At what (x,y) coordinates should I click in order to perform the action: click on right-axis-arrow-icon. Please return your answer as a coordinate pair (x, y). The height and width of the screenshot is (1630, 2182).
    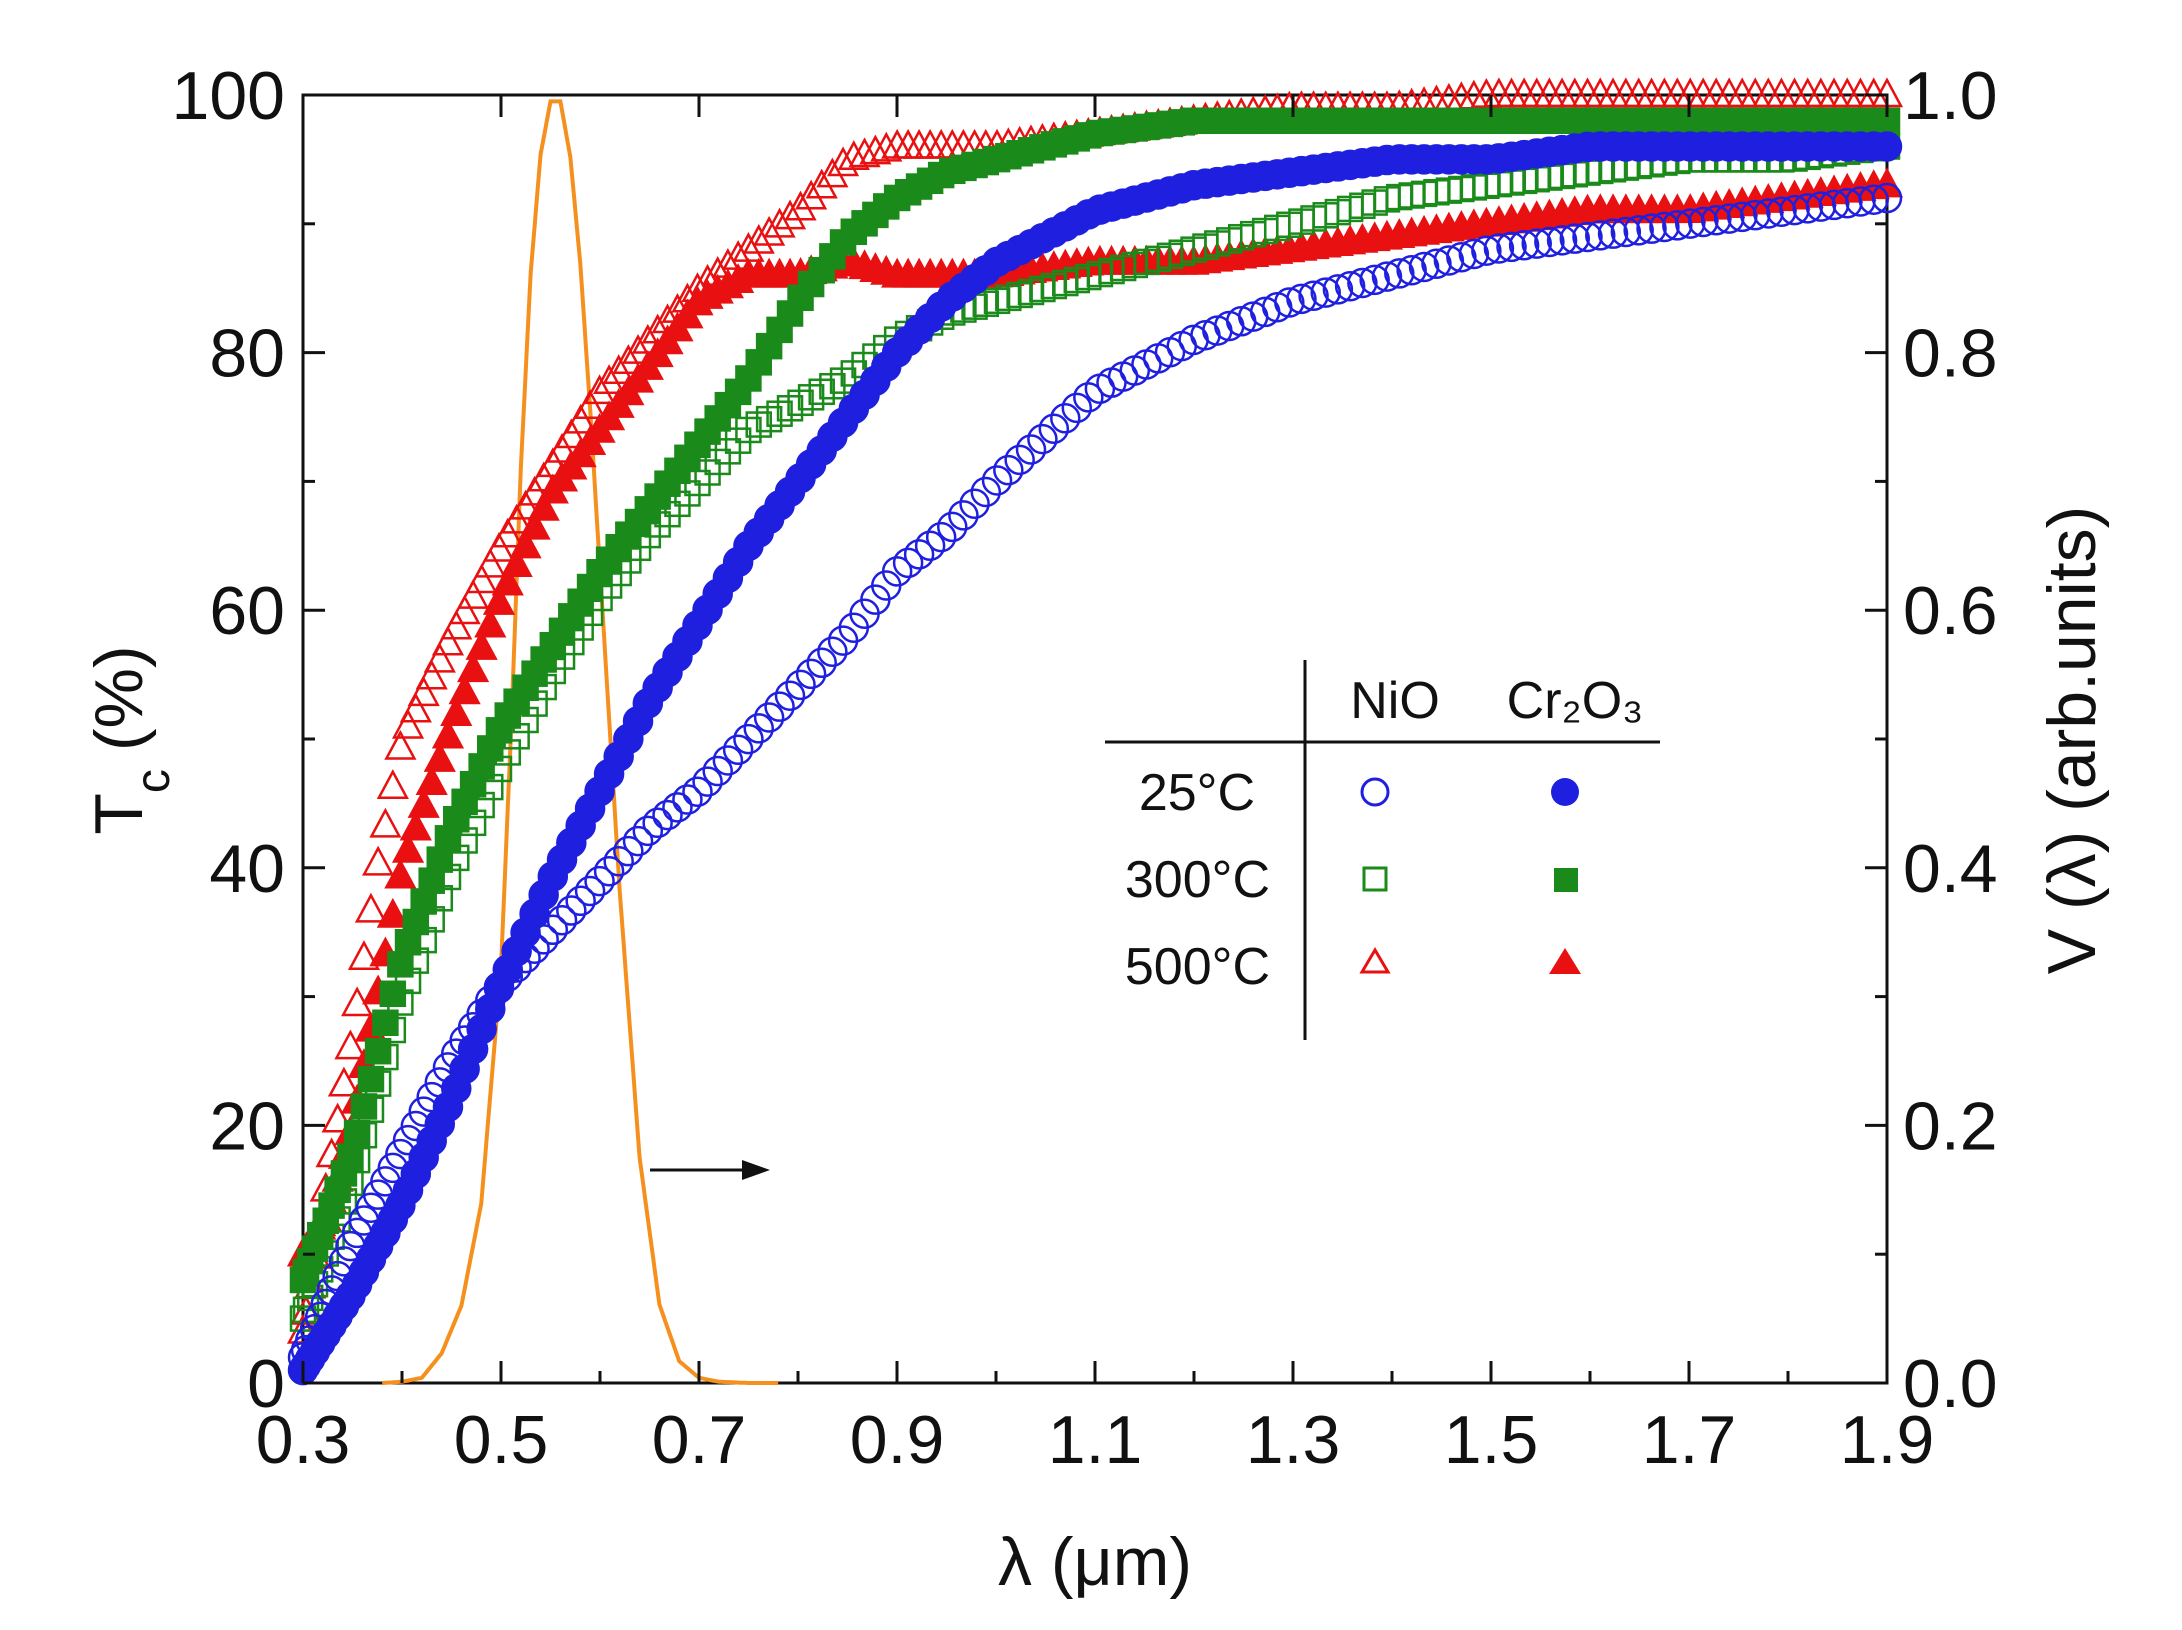
    Looking at the image, I should click on (710, 1170).